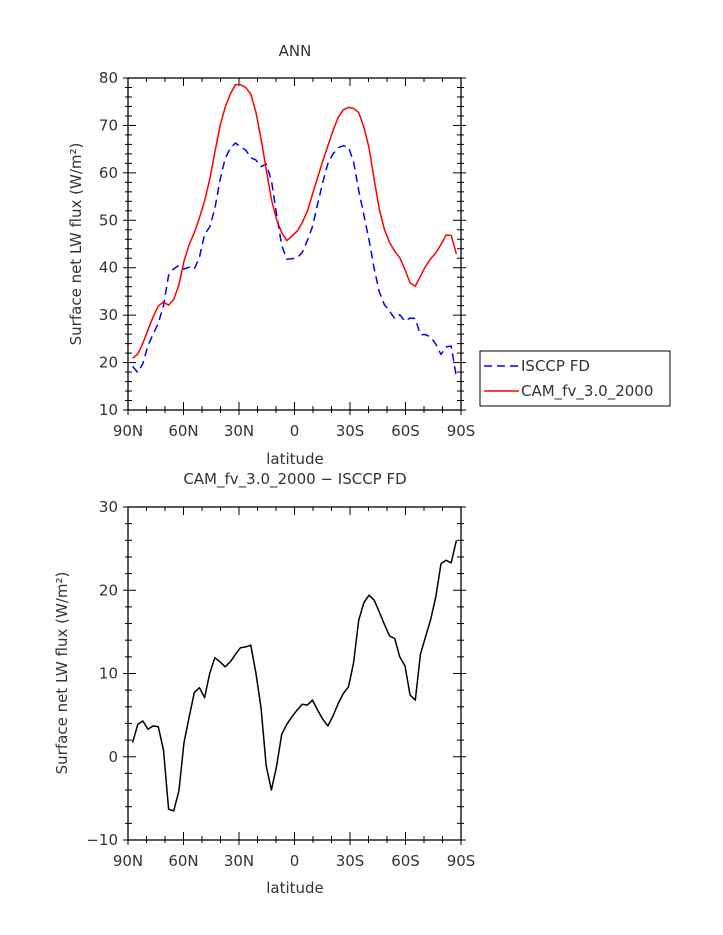 The image size is (723, 935). What do you see at coordinates (108, 173) in the screenshot?
I see `y-tick-label: 60` at bounding box center [108, 173].